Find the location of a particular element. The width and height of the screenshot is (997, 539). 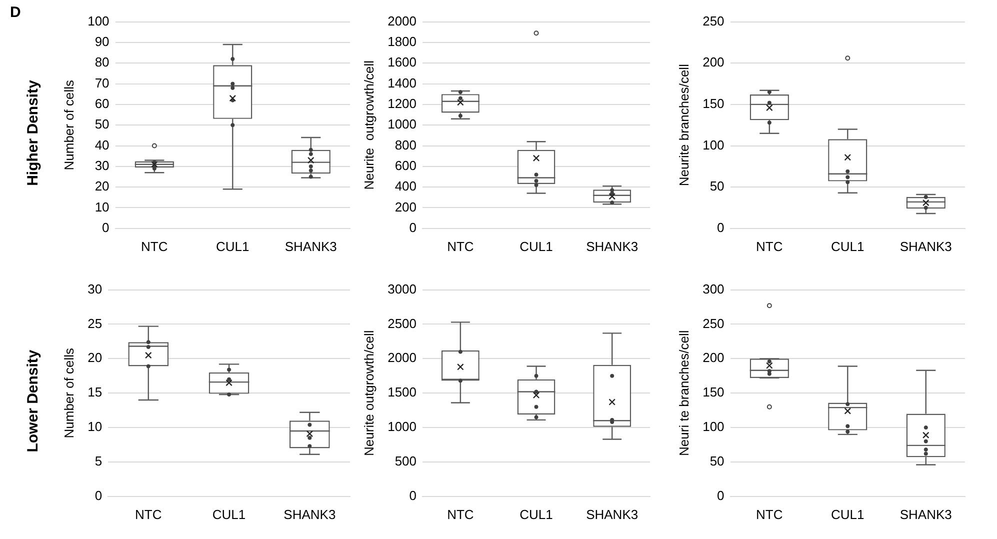

y-tick-label: 15 is located at coordinates (95, 392).